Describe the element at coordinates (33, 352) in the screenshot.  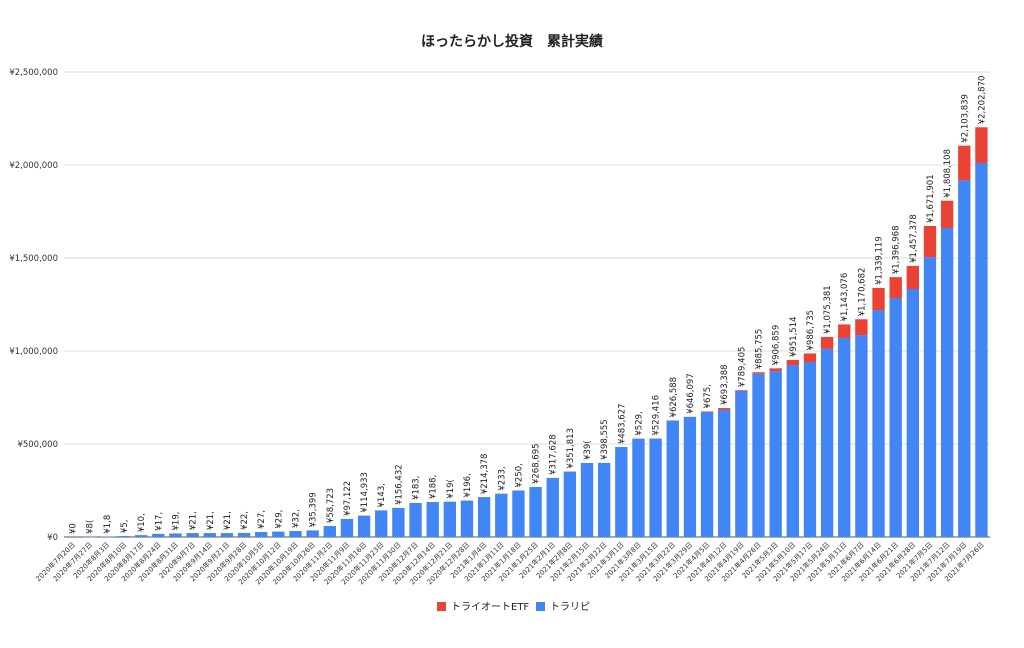
I see `y-tick-label: ¥1,000,000` at that location.